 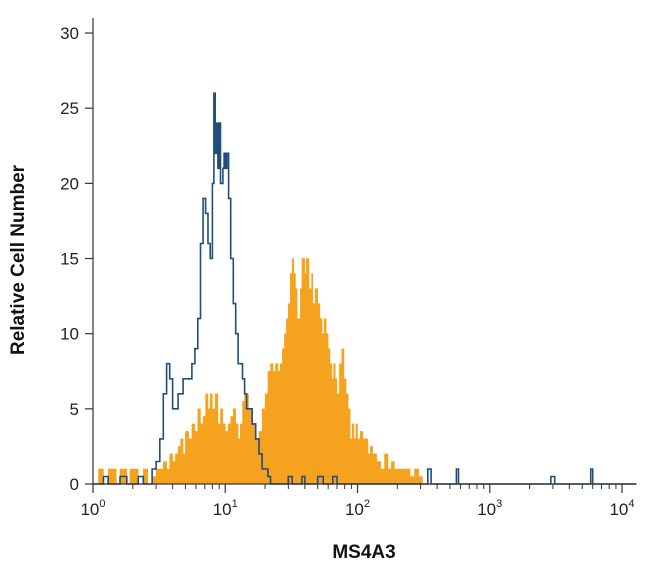 I want to click on y-tick-label: 0, so click(x=74, y=484).